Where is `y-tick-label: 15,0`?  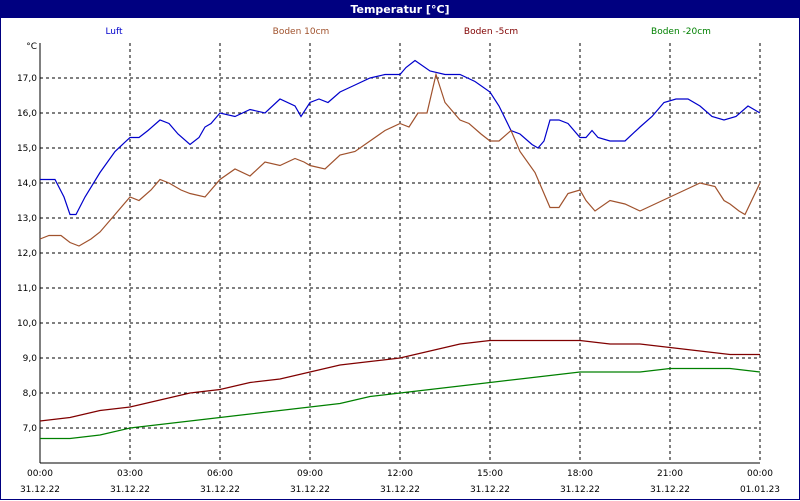
y-tick-label: 15,0 is located at coordinates (27, 149).